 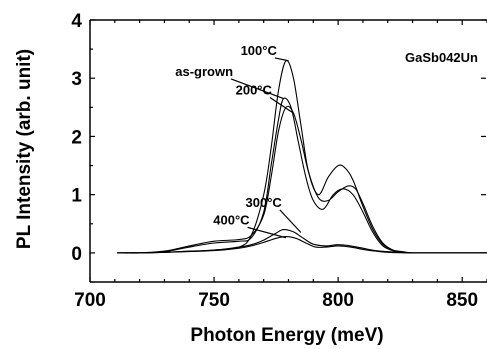 What do you see at coordinates (231, 219) in the screenshot?
I see `series-label-4: 400°C` at bounding box center [231, 219].